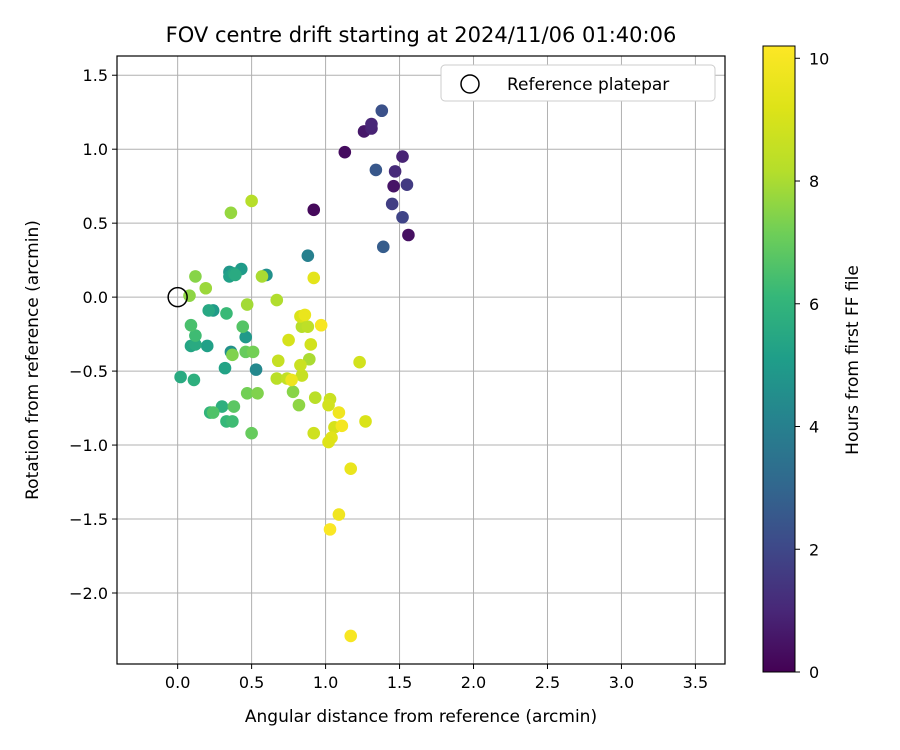 The width and height of the screenshot is (900, 750). Describe the element at coordinates (95, 223) in the screenshot. I see `y-tick-label: 0.5` at that location.